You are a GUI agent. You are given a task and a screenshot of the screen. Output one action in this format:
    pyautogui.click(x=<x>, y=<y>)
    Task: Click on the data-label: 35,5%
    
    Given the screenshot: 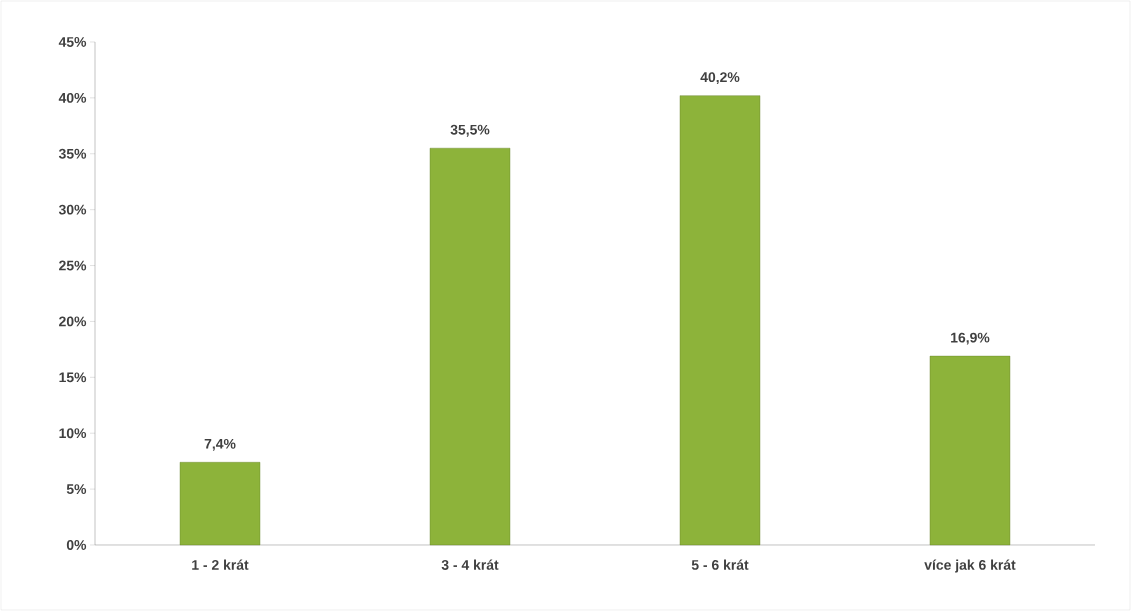 What is the action you would take?
    pyautogui.click(x=470, y=130)
    